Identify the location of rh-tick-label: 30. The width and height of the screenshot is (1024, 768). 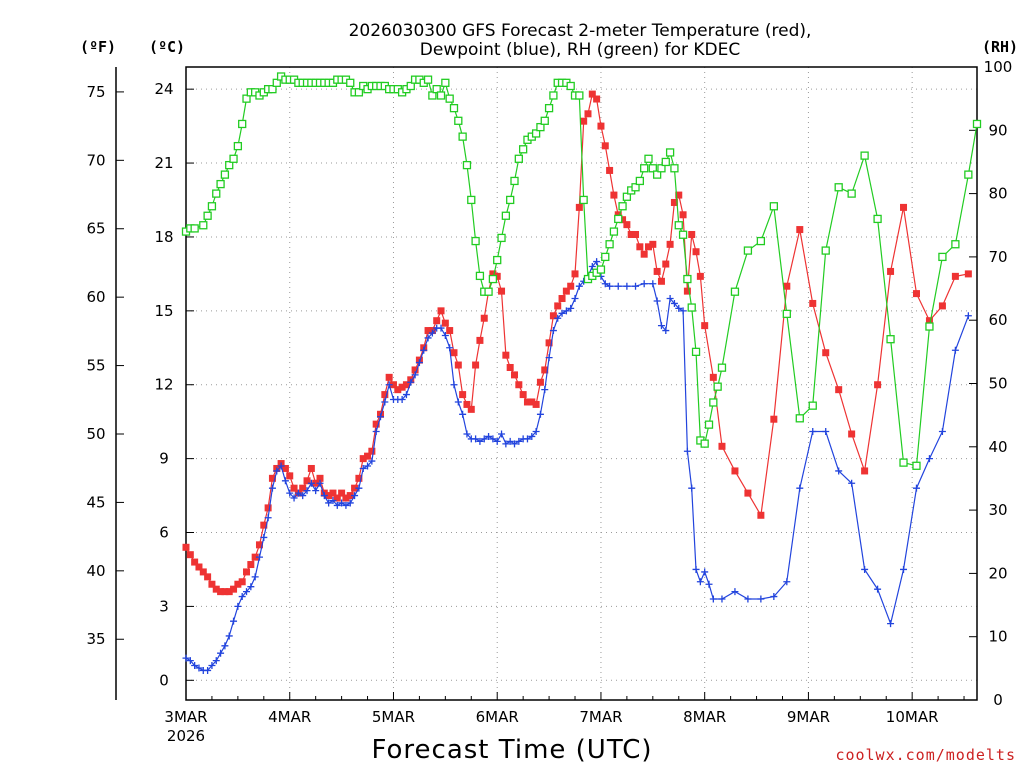
(997, 510).